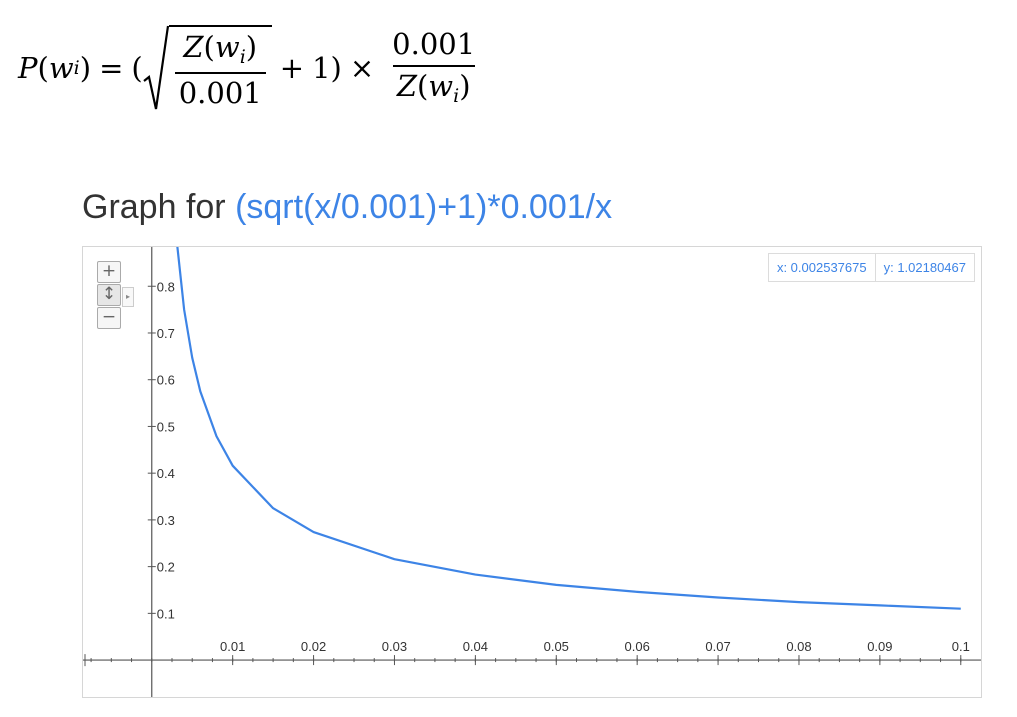 The height and width of the screenshot is (717, 1017). What do you see at coordinates (166, 286) in the screenshot?
I see `y-tick-label: 0.8` at bounding box center [166, 286].